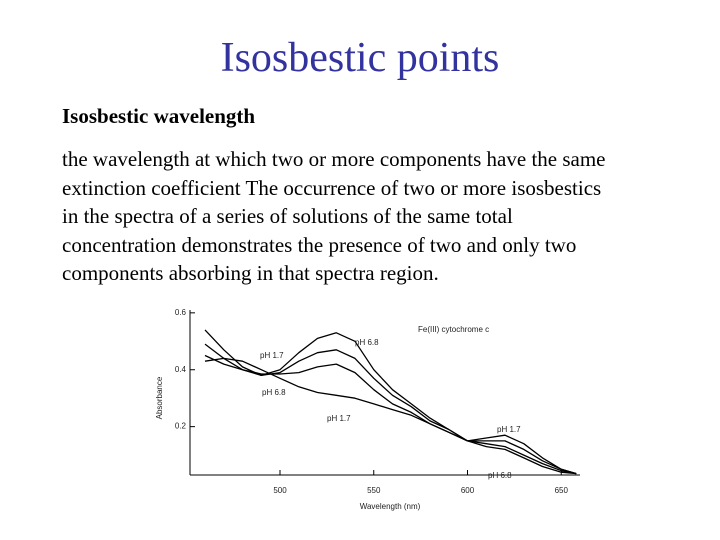  Describe the element at coordinates (562, 490) in the screenshot. I see `x-tick-label: 650` at that location.